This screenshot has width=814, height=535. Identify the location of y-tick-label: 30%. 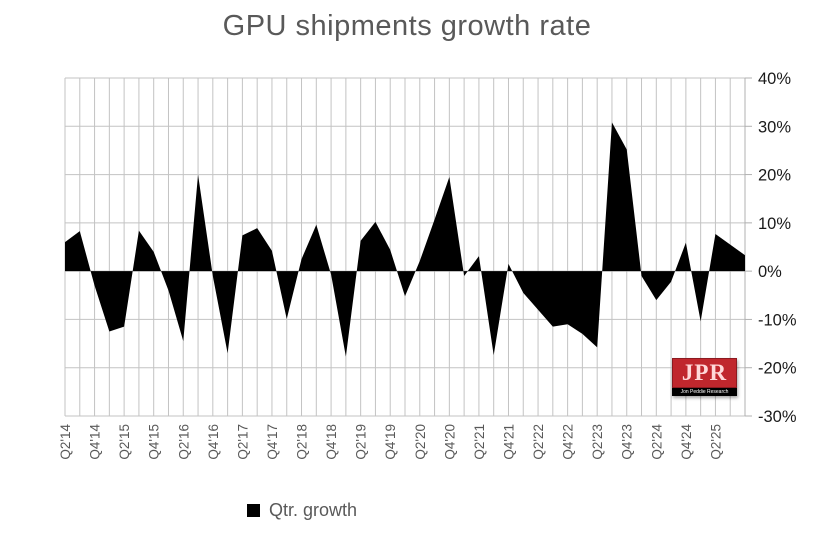
(774, 127).